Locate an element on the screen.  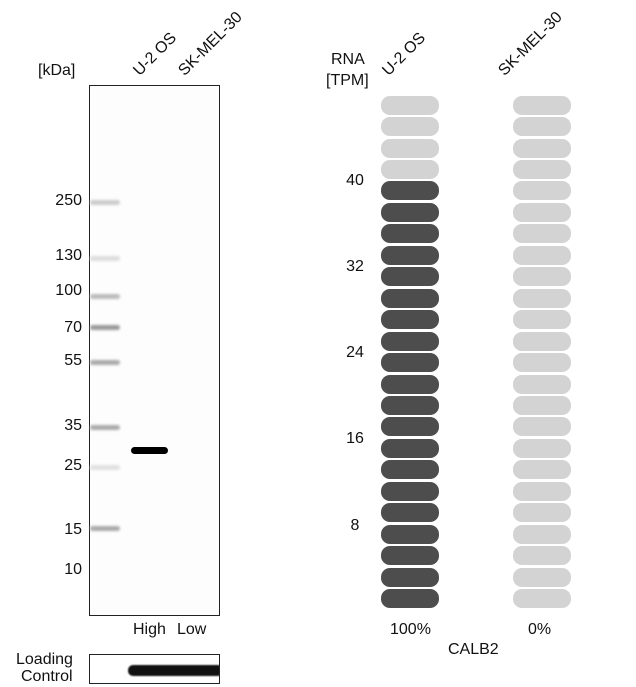
rna-axis-label: [TPM] is located at coordinates (347, 80).